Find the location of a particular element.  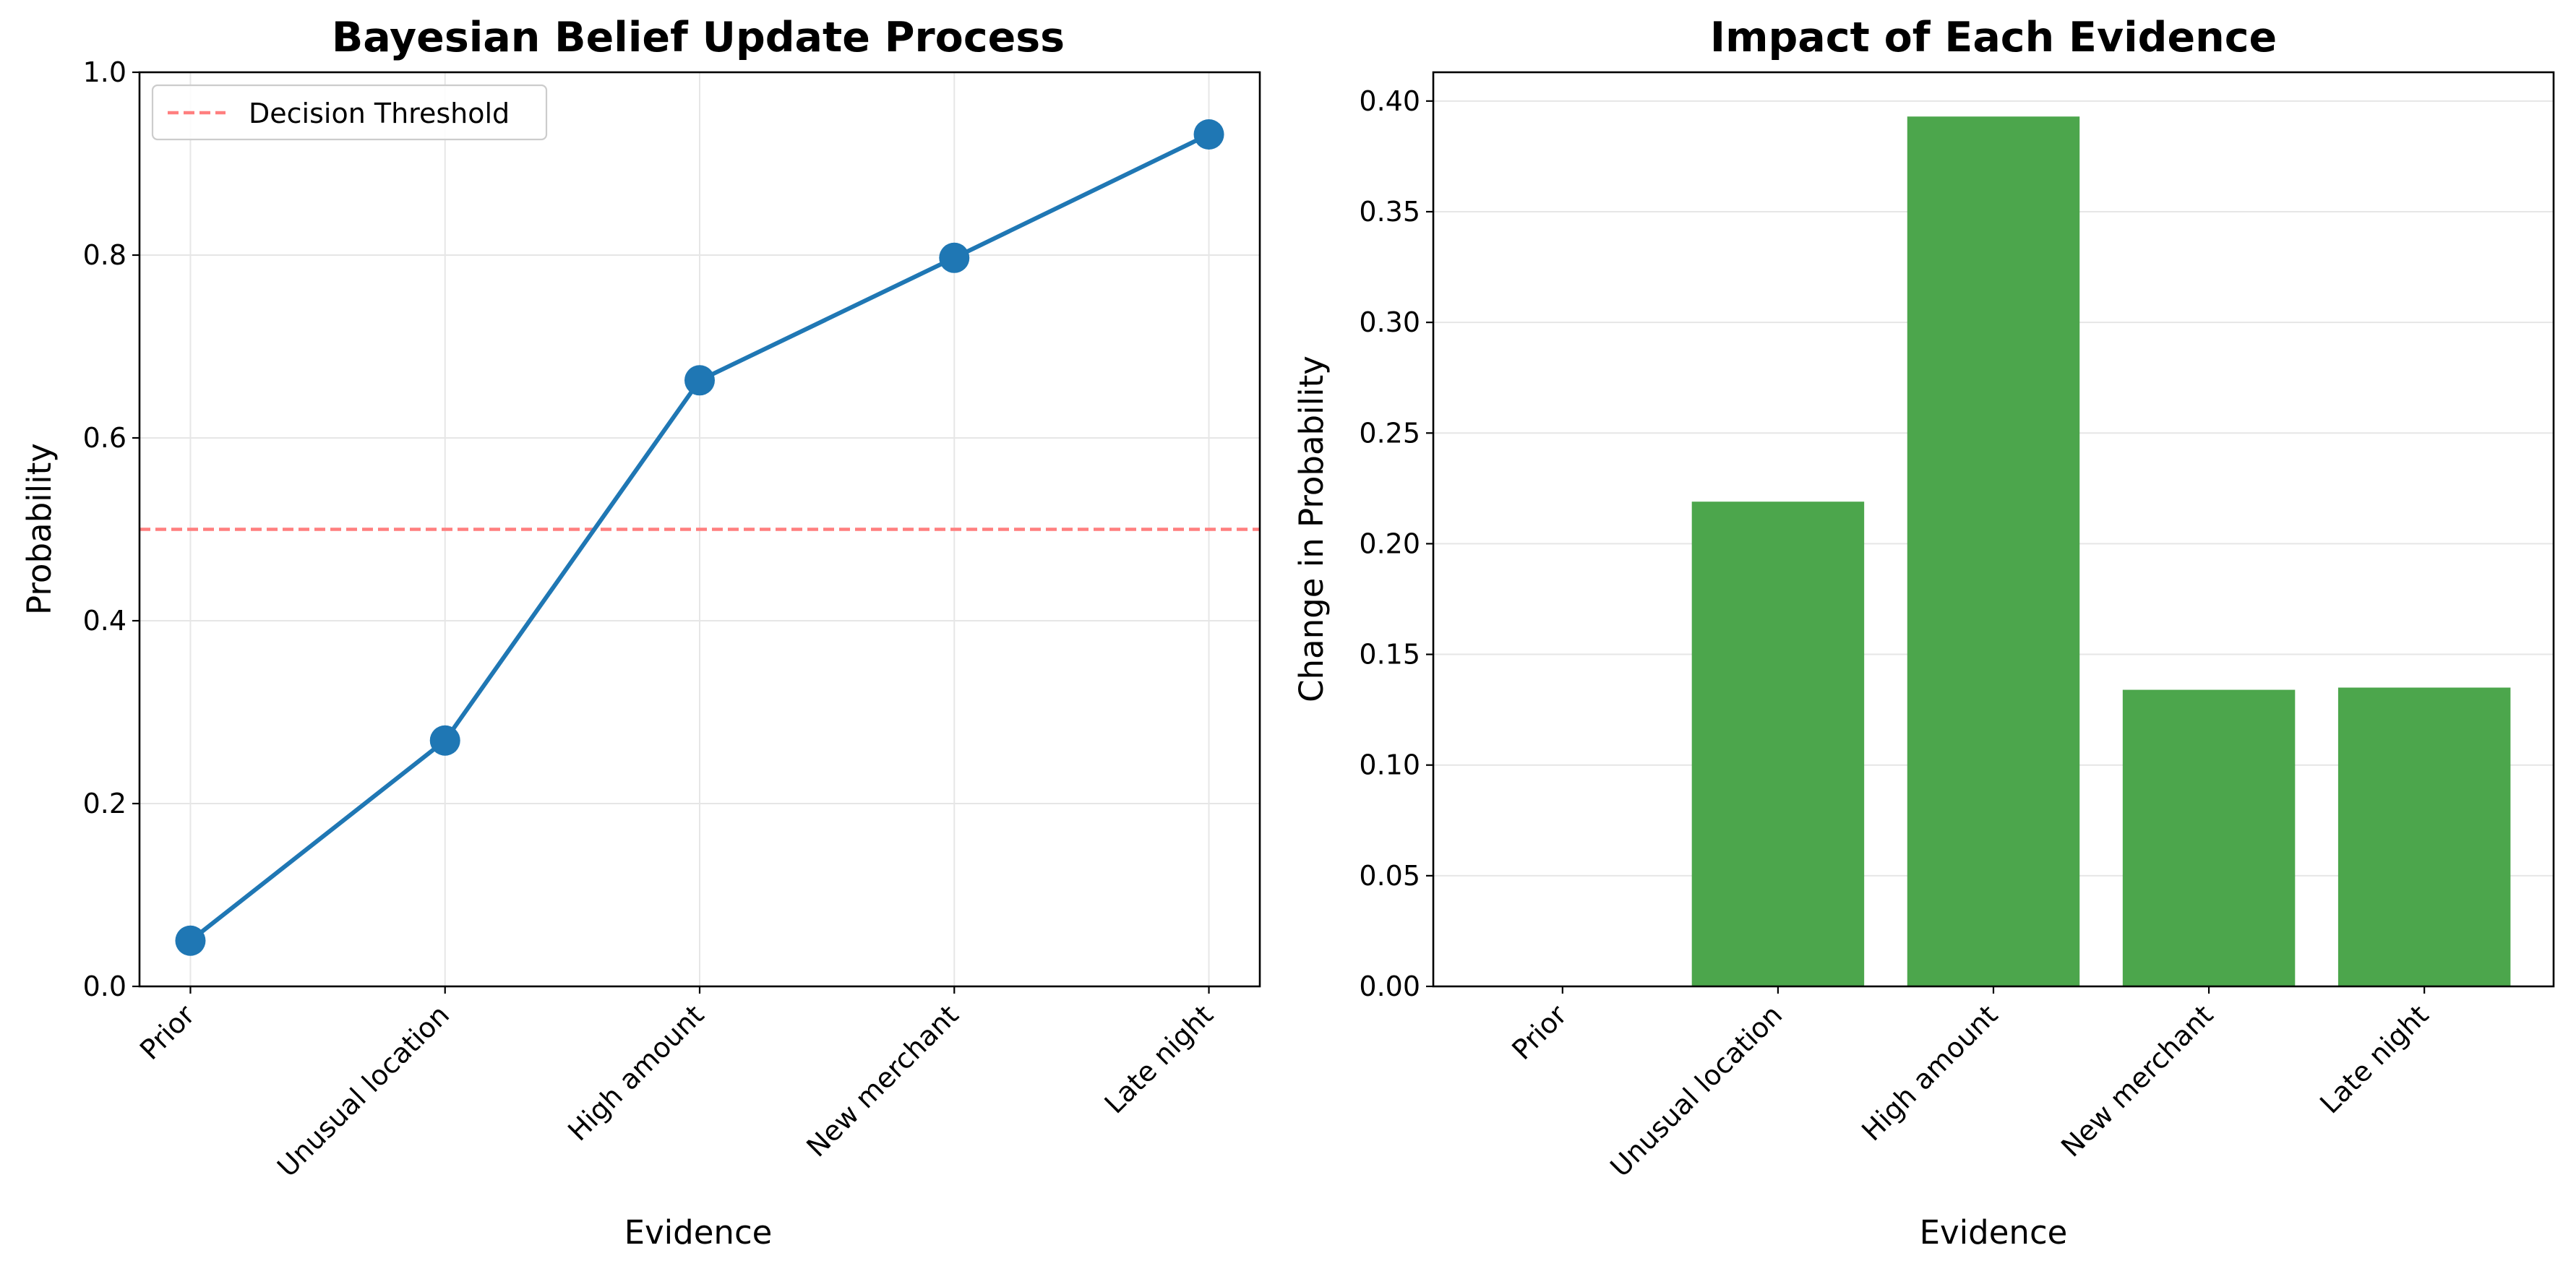

belief-point-unusual-location is located at coordinates (445, 740).